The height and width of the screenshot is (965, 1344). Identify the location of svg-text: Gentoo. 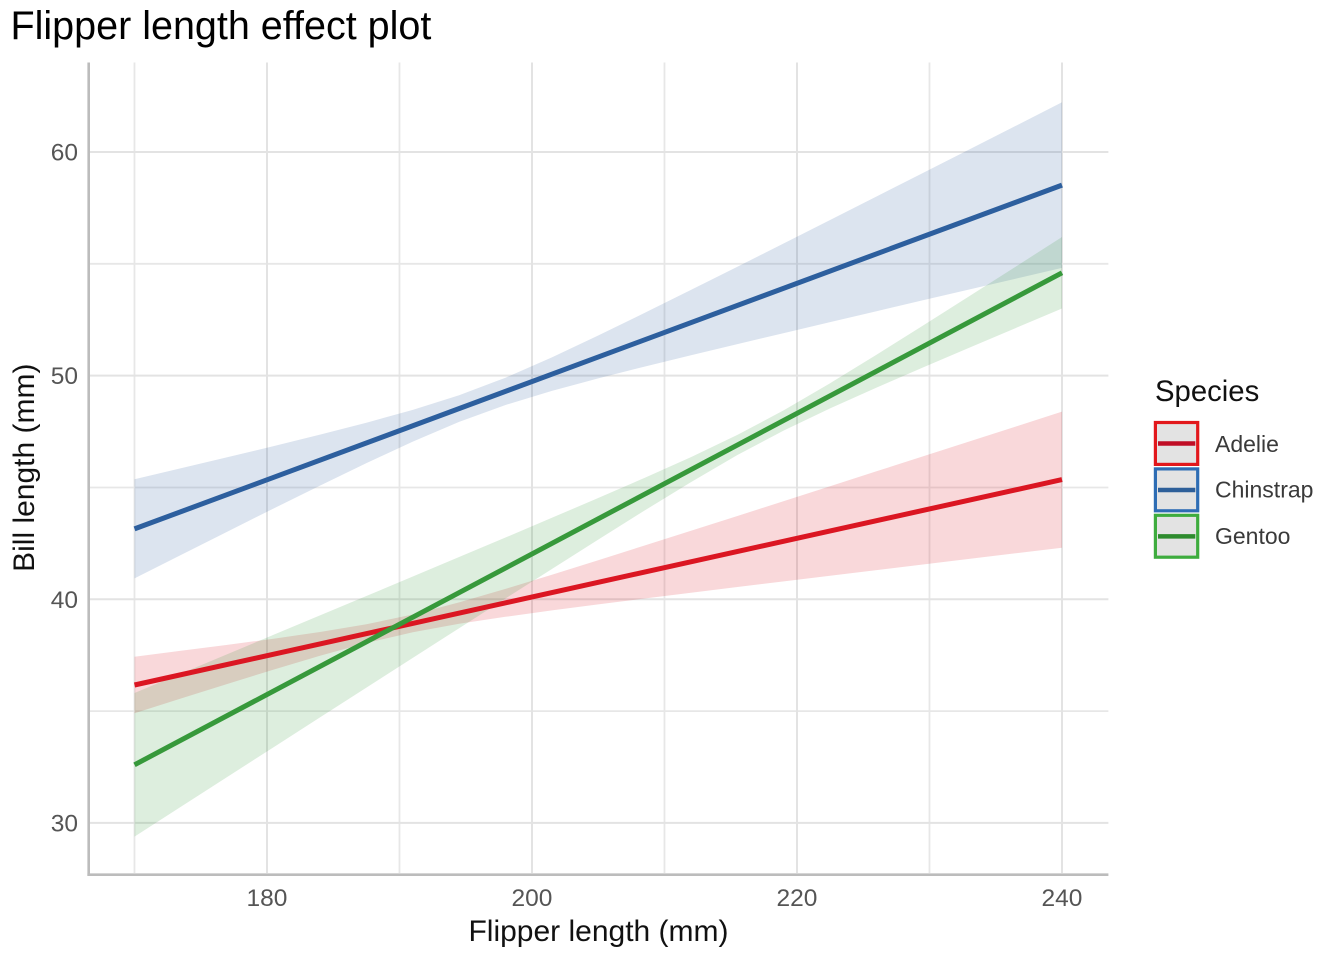
(1252, 536).